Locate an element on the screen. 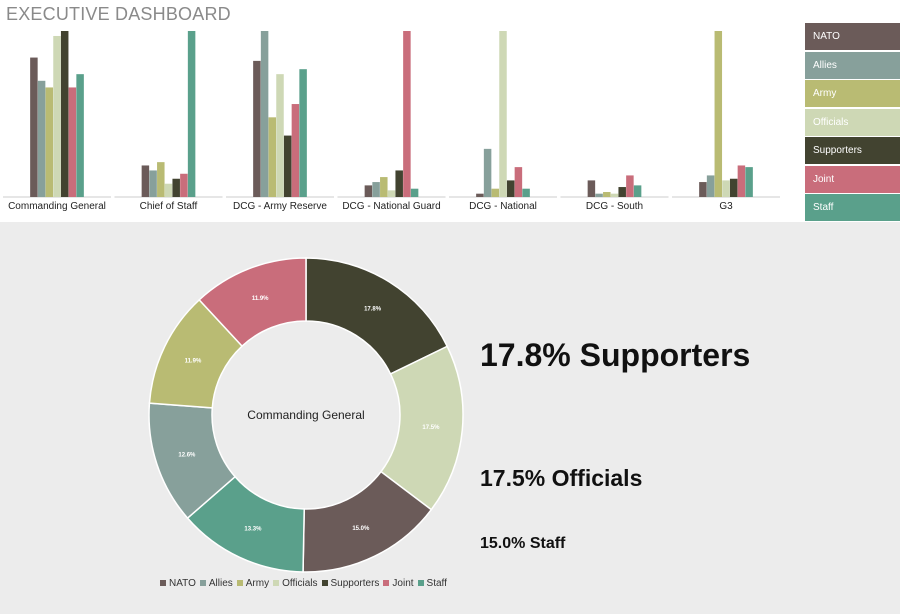 The image size is (900, 614). donut-center-label: Commanding General is located at coordinates (305, 415).